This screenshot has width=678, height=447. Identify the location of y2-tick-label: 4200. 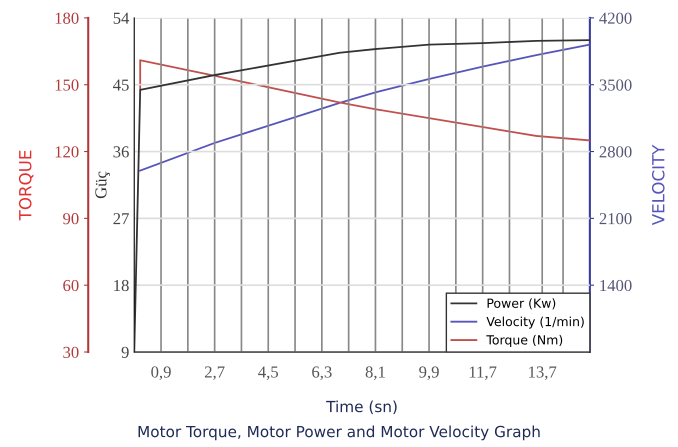
(615, 18).